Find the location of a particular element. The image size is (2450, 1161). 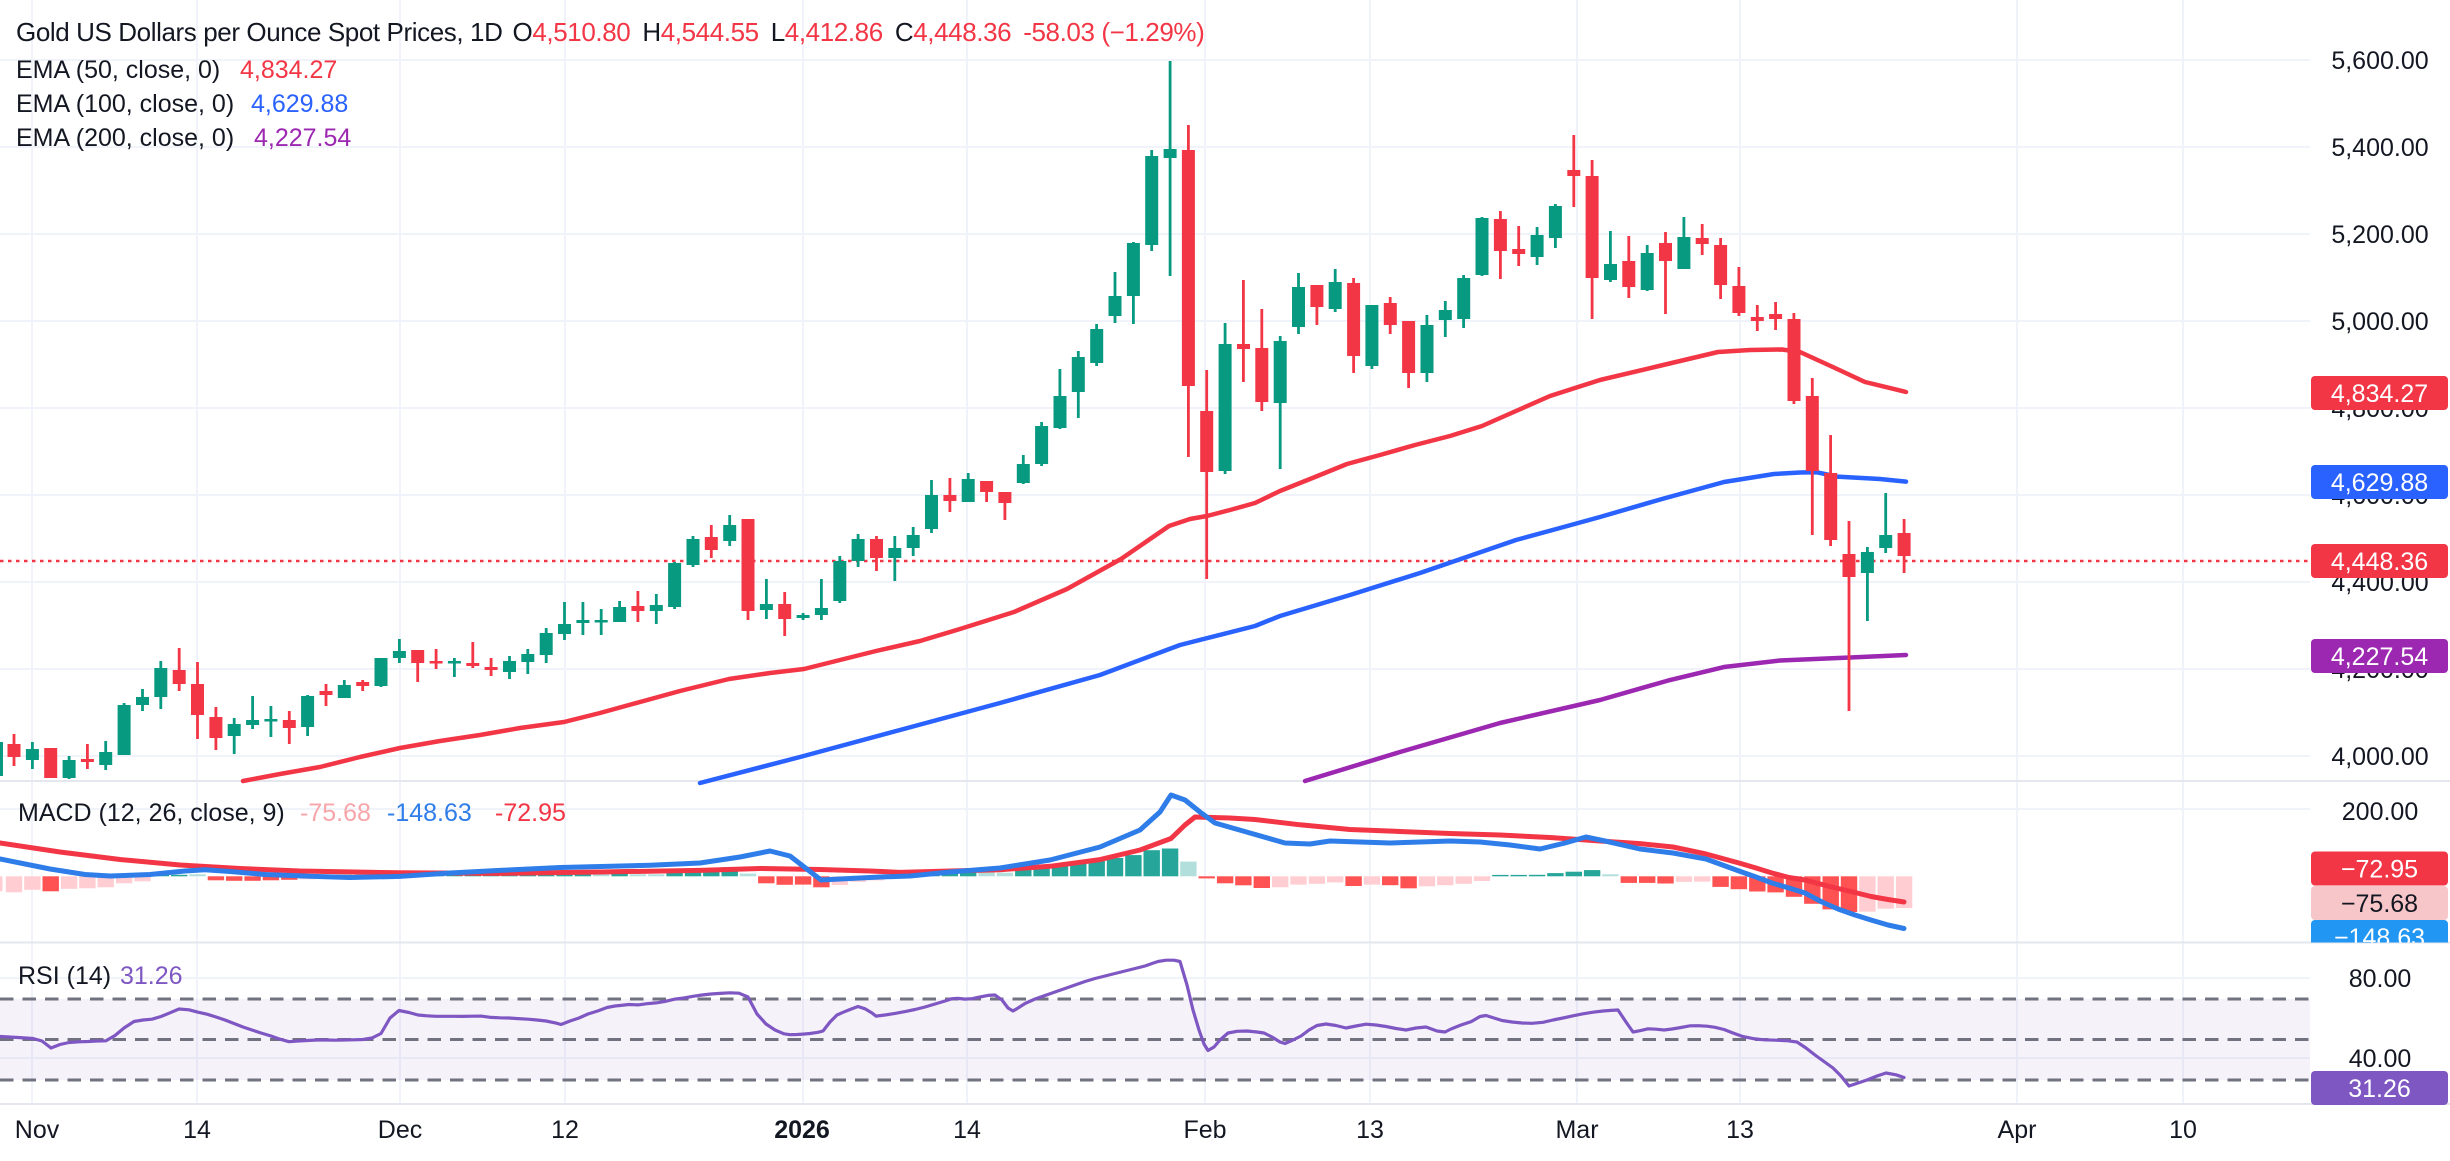

svg-text: 10 is located at coordinates (2183, 1130).